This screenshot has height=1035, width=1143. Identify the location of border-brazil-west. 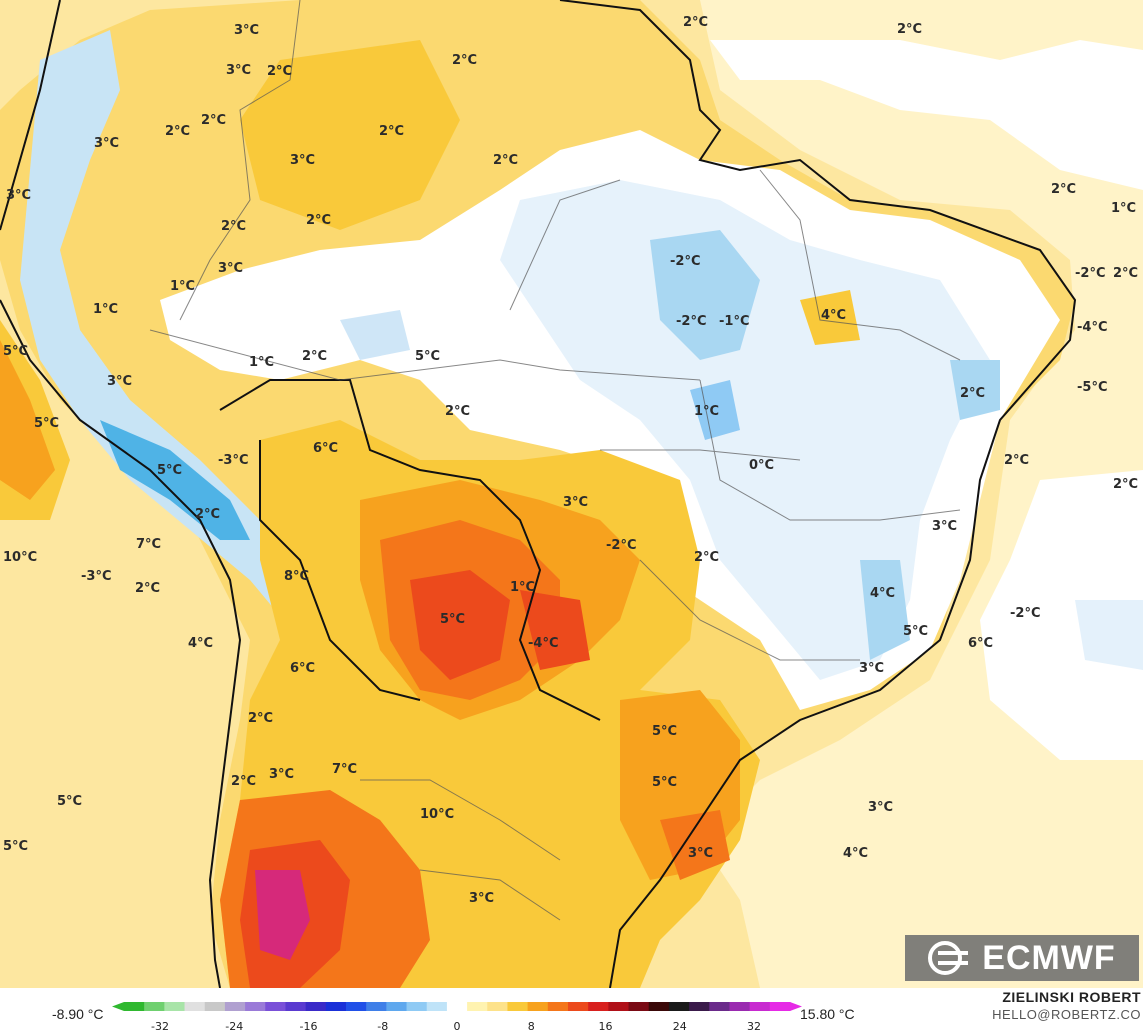
(410, 550).